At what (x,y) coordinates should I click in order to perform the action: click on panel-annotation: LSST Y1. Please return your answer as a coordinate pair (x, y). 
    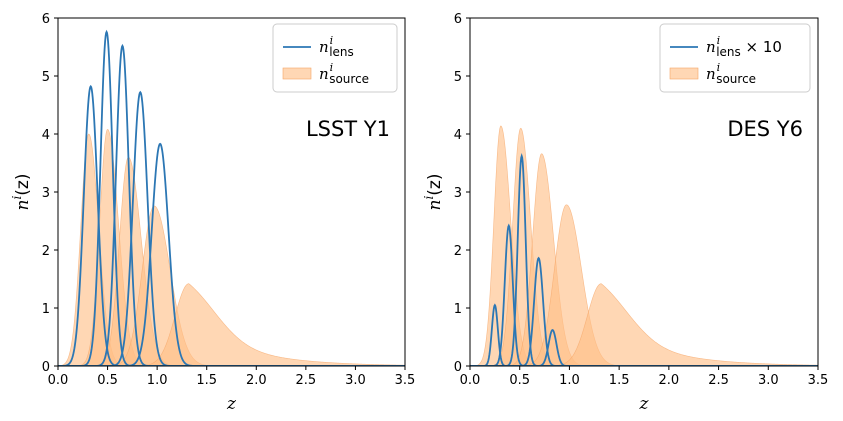
    Looking at the image, I should click on (348, 129).